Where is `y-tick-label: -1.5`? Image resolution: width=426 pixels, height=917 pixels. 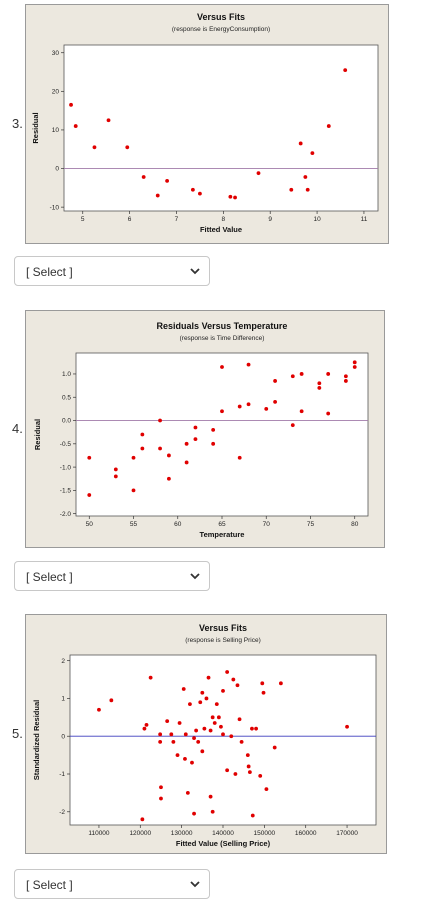 y-tick-label: -1.5 is located at coordinates (66, 491).